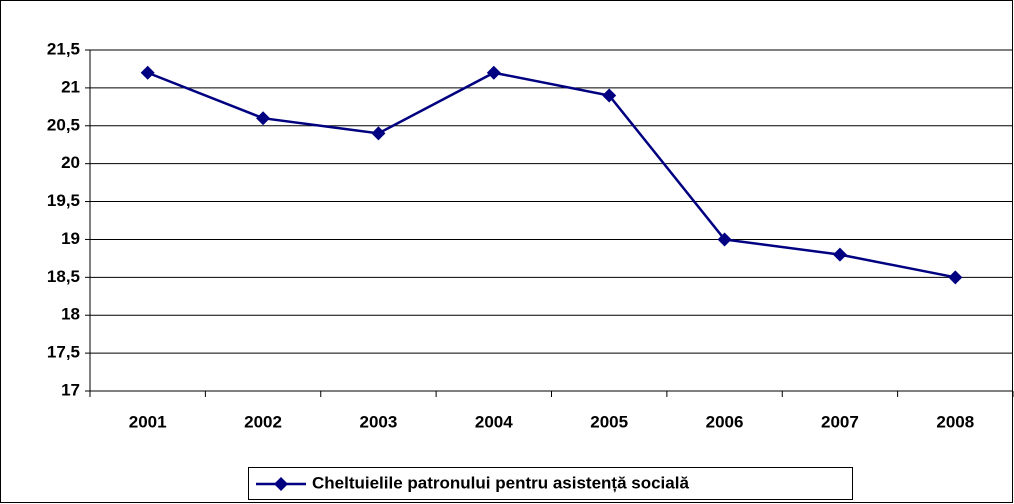  Describe the element at coordinates (148, 421) in the screenshot. I see `x-tick-label: 2001` at that location.